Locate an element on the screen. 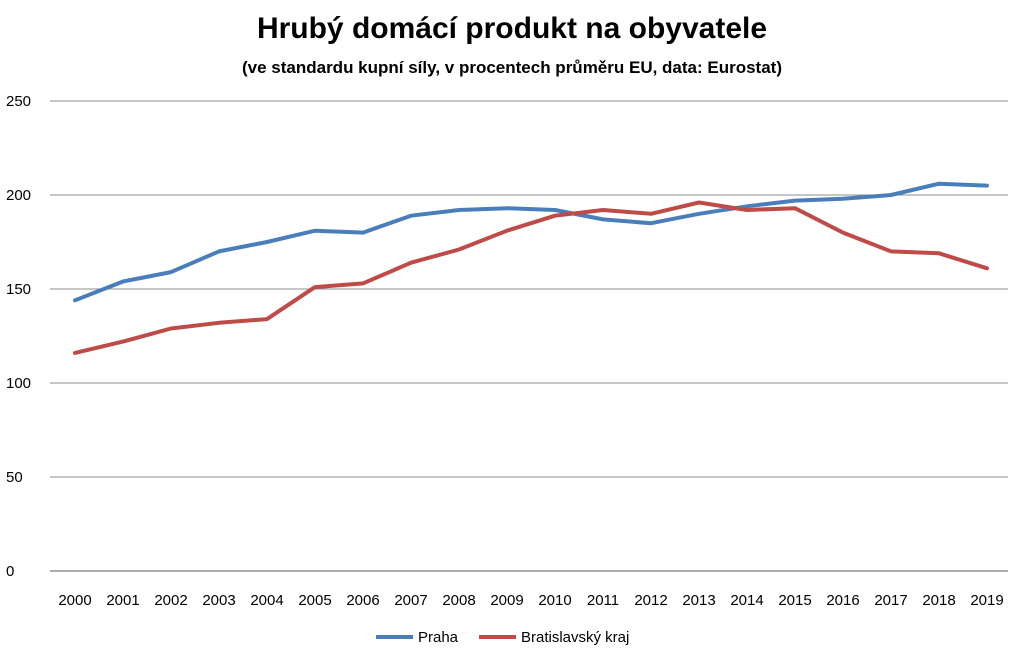  y-tick-label: 50 is located at coordinates (14, 477).